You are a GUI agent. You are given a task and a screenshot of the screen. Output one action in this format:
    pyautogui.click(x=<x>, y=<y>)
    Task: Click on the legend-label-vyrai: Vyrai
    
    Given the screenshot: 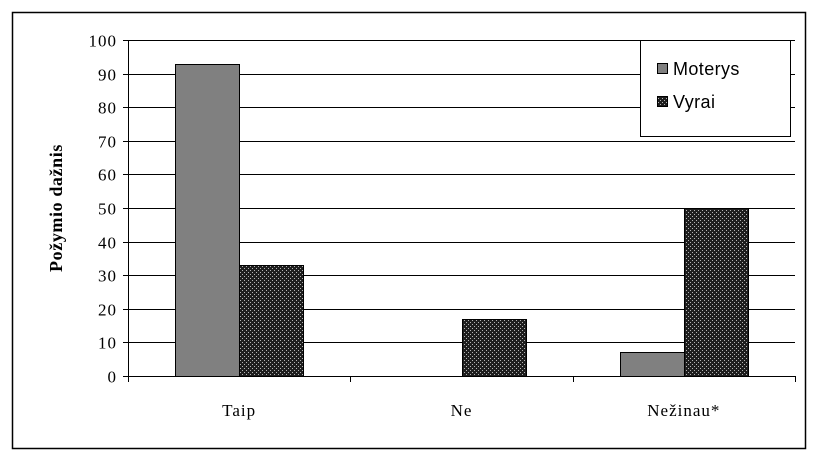 What is the action you would take?
    pyautogui.click(x=694, y=102)
    